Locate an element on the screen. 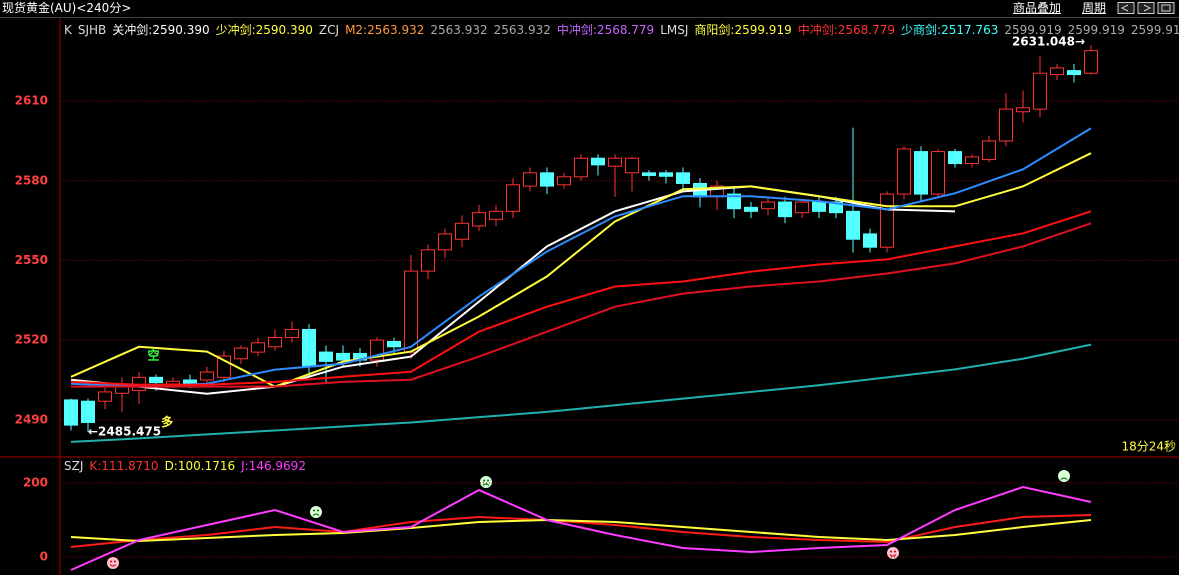  header-item: ZCJ is located at coordinates (329, 30).